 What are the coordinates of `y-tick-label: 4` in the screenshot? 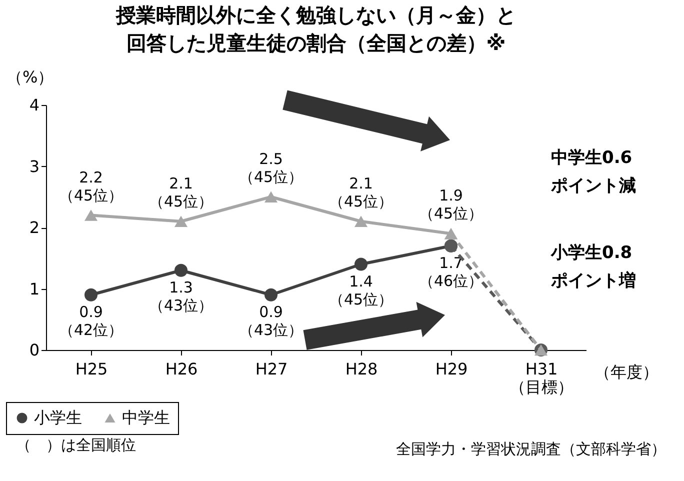 It's located at (34, 105).